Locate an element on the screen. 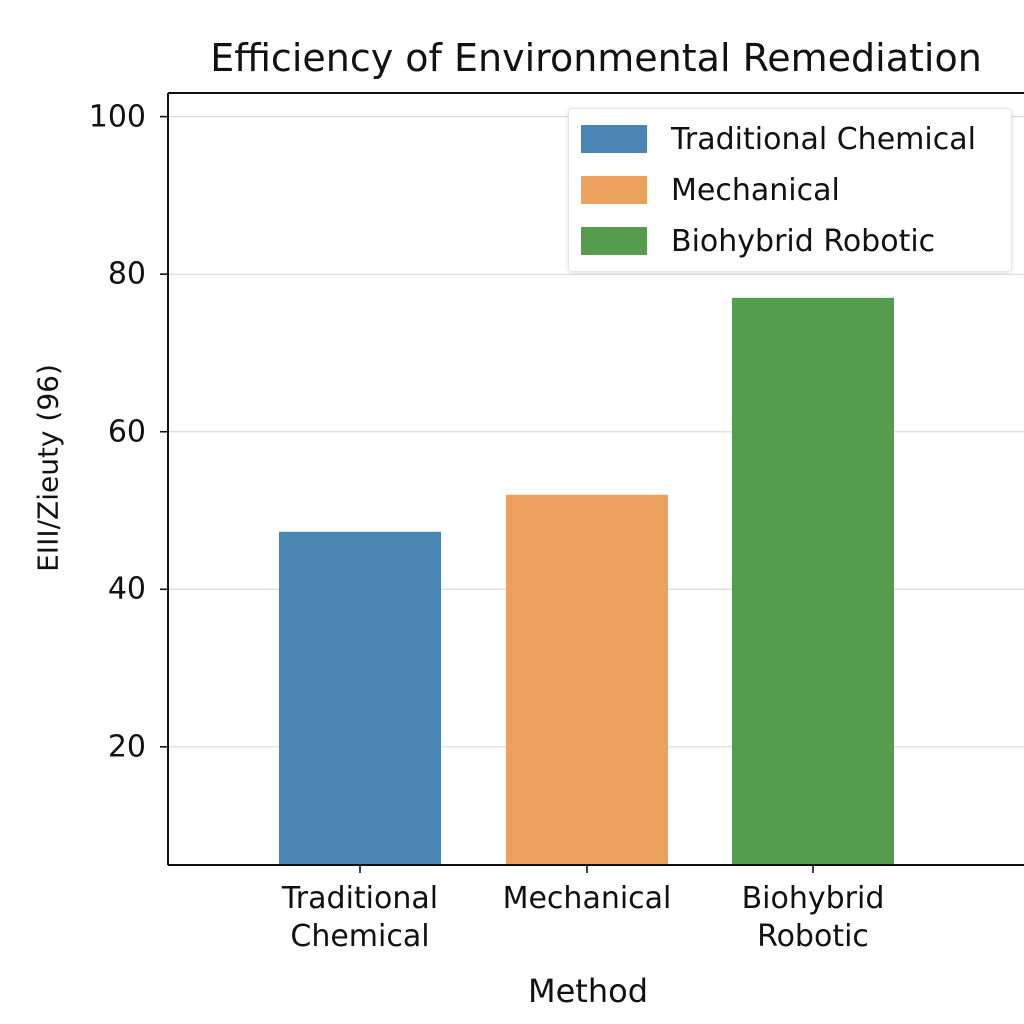 The width and height of the screenshot is (1024, 1024). legend-item-mechanical: Mechanical is located at coordinates (710, 190).